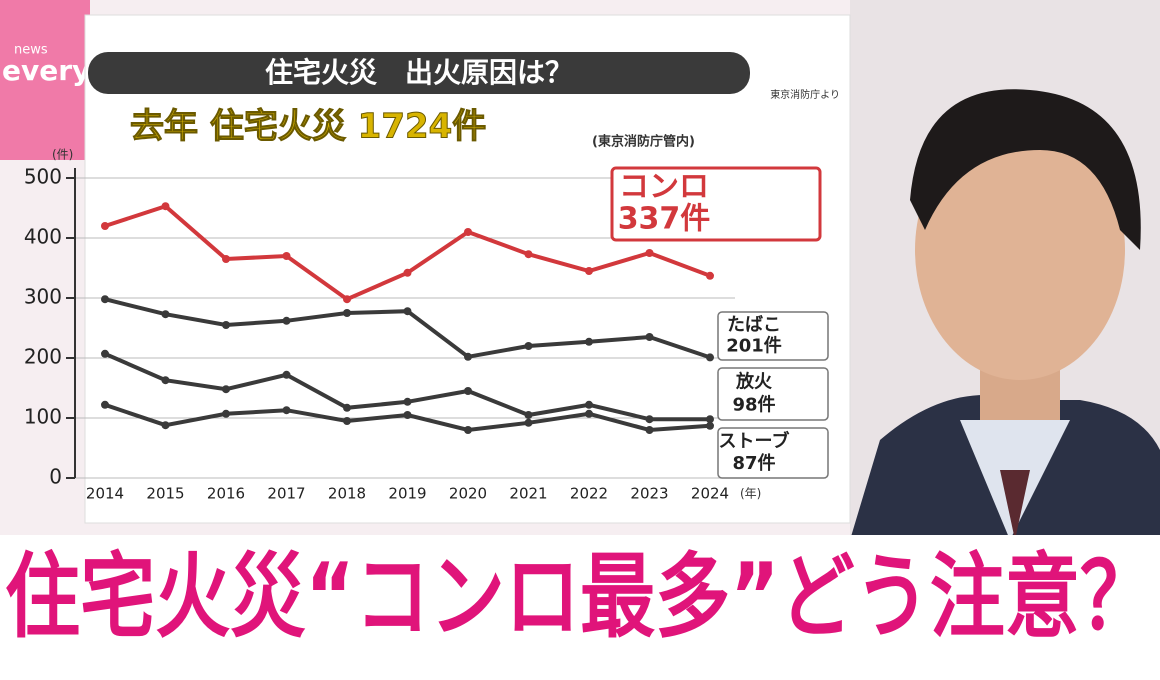 The image size is (1160, 680). I want to click on x-tick-label: 2016, so click(226, 494).